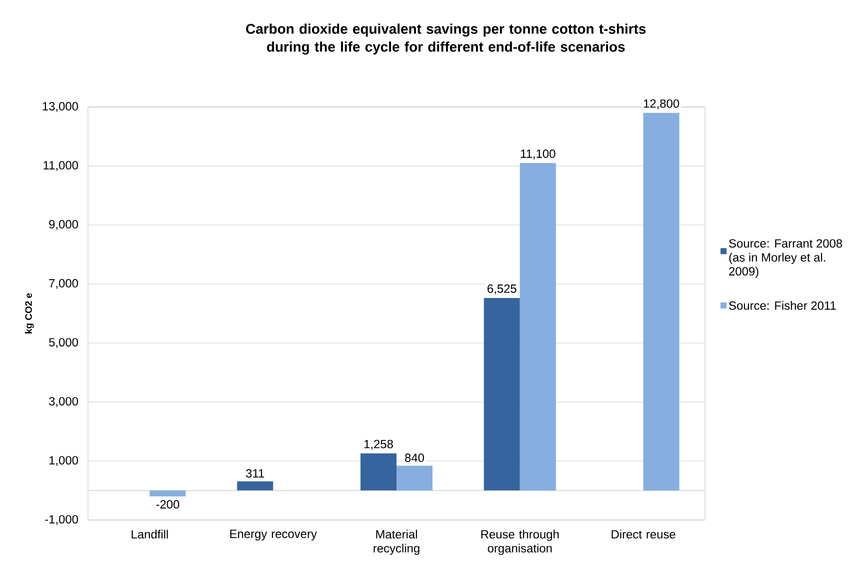 The width and height of the screenshot is (862, 572). What do you see at coordinates (378, 445) in the screenshot?
I see `data-label: 1,258` at bounding box center [378, 445].